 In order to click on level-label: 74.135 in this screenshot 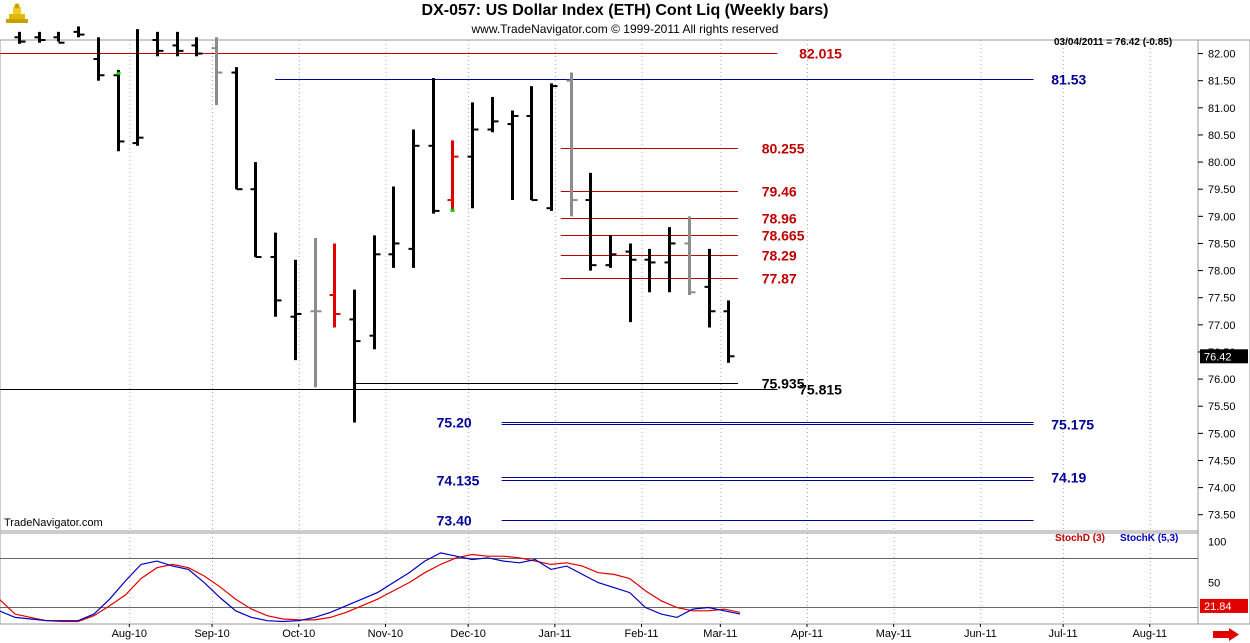, I will do `click(458, 481)`.